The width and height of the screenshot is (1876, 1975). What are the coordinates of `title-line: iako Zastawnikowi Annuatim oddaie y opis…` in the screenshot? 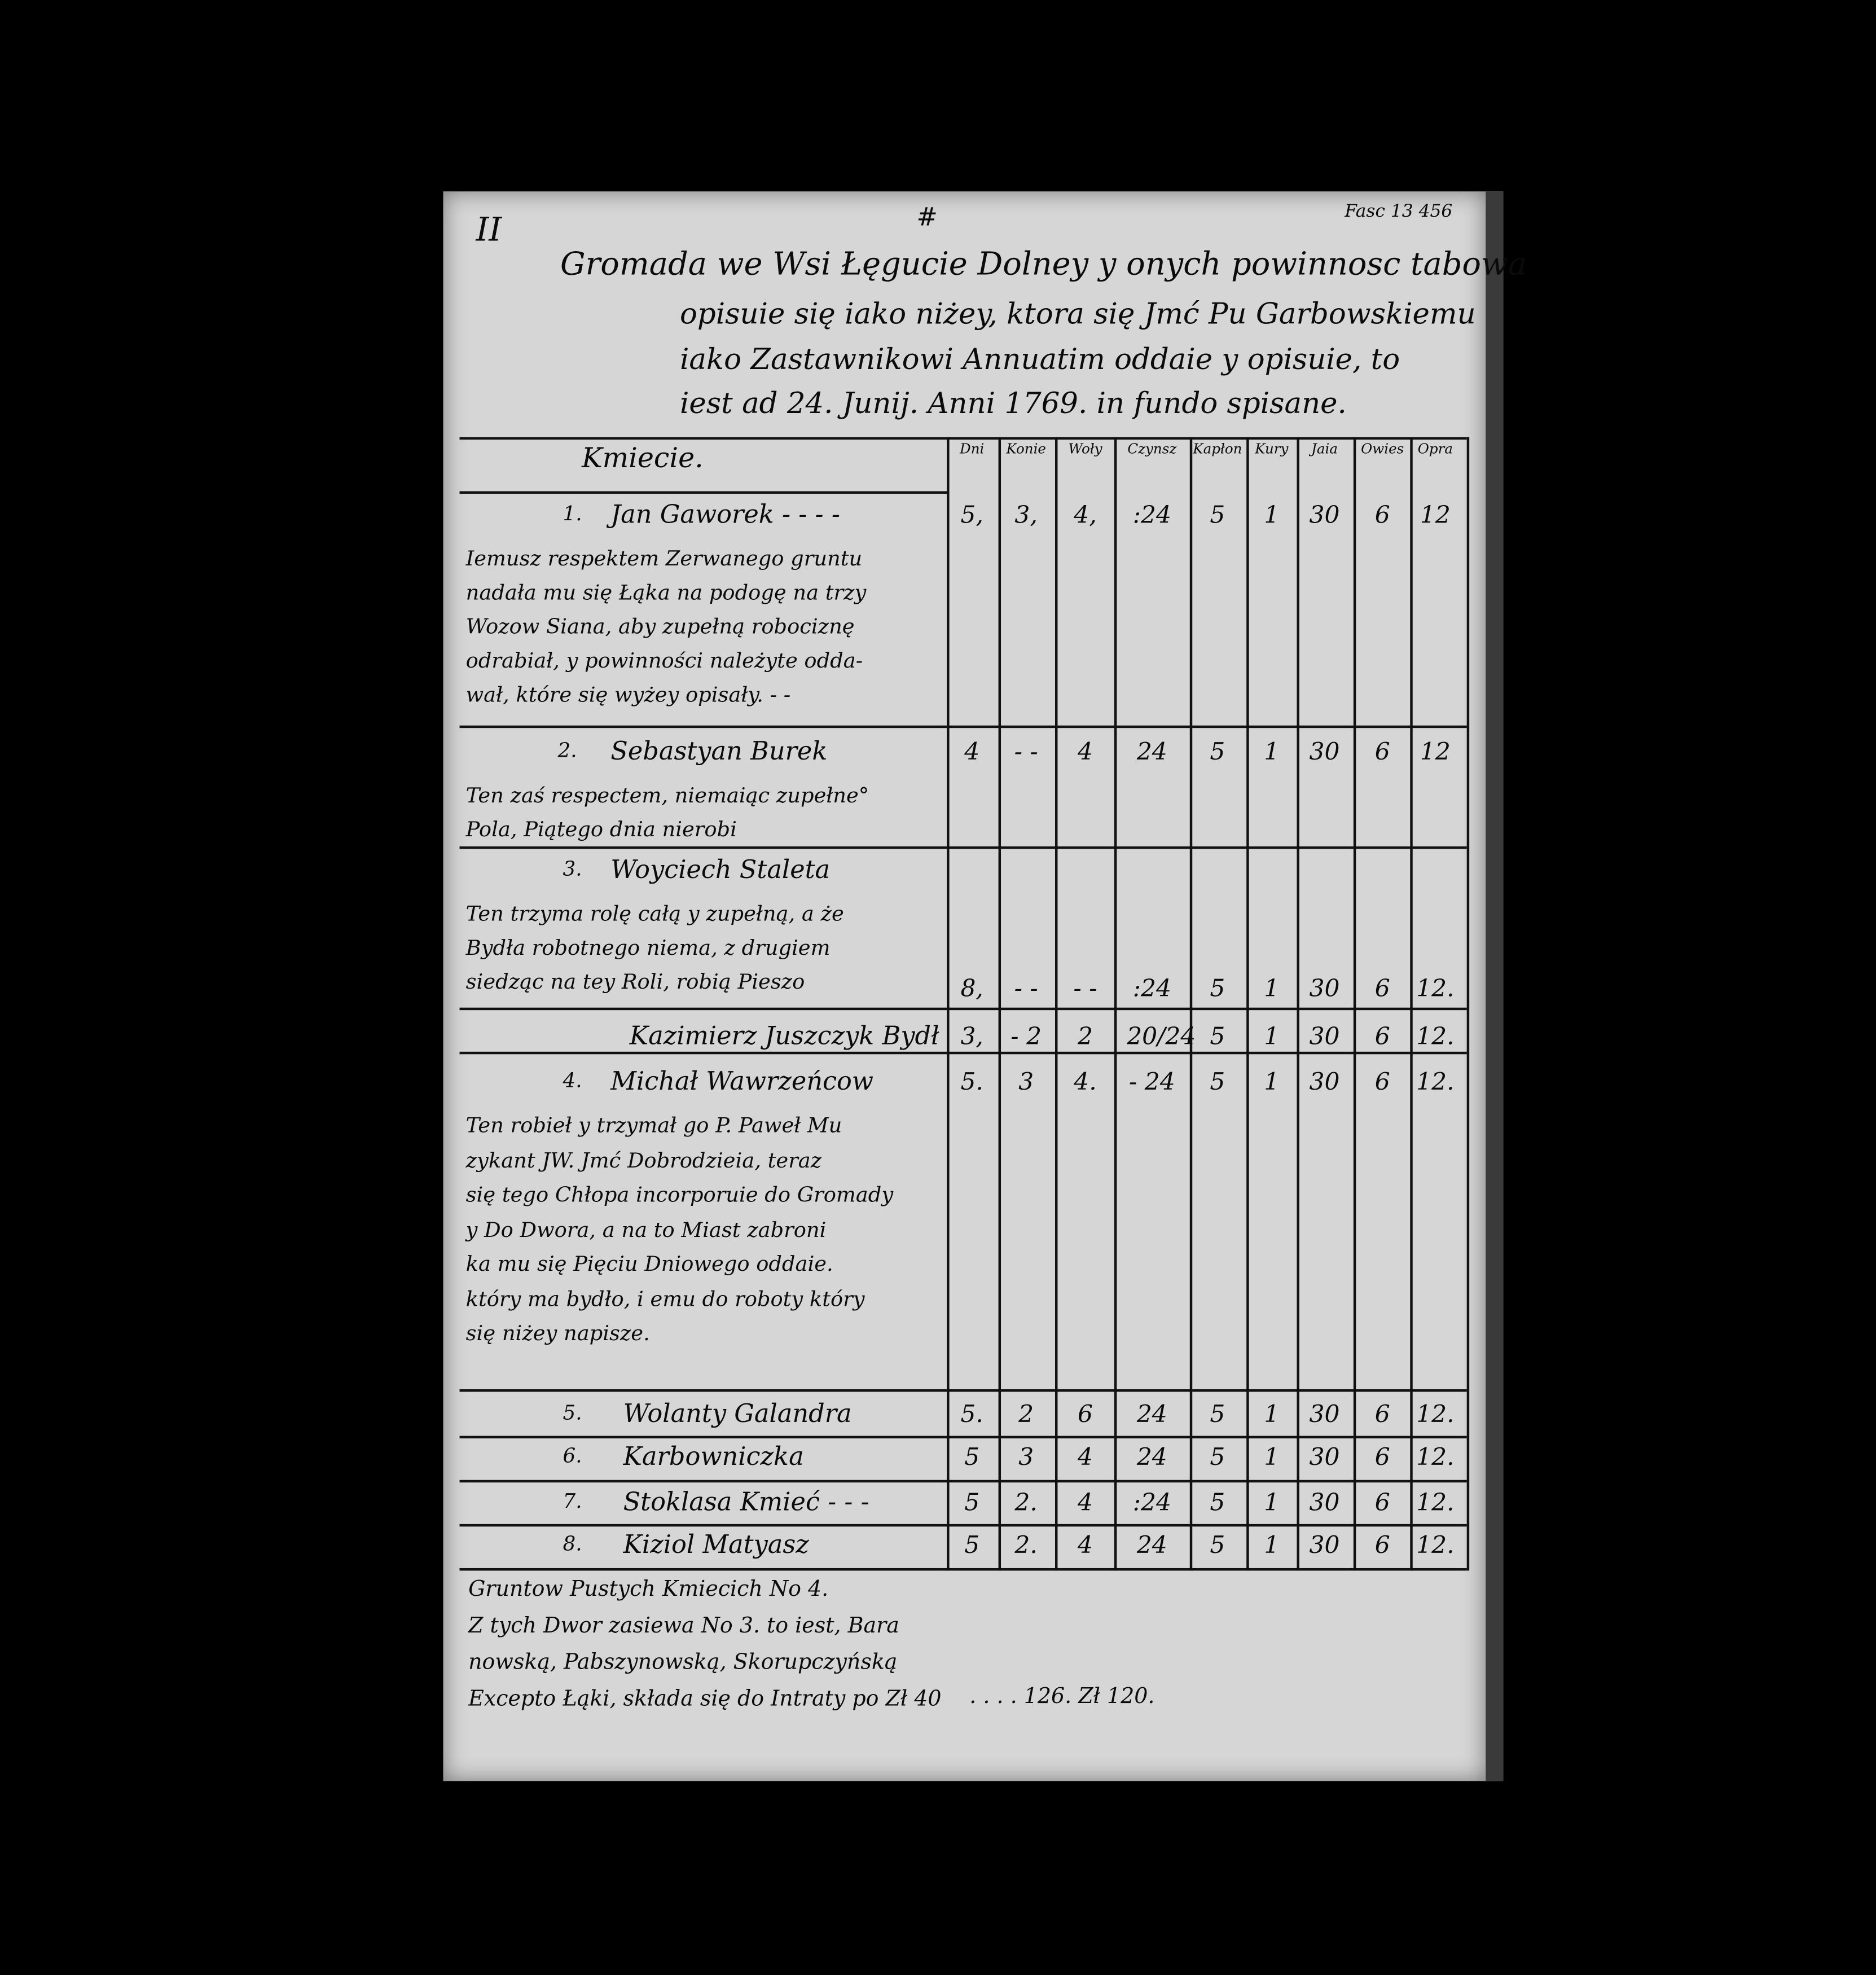 It's located at (1040, 360).